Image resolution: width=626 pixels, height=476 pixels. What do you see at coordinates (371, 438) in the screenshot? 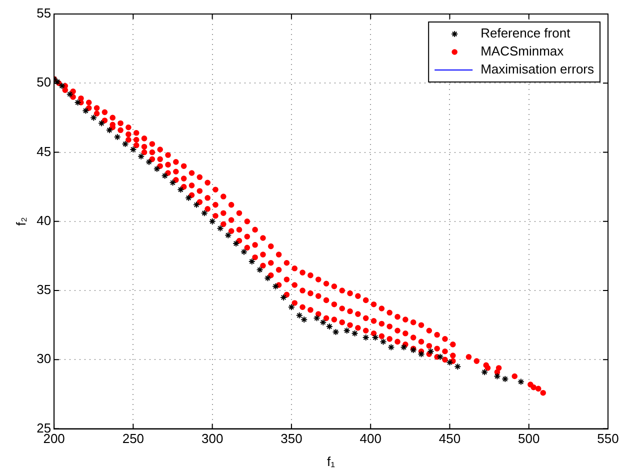
I see `x-tick-label: 400` at bounding box center [371, 438].